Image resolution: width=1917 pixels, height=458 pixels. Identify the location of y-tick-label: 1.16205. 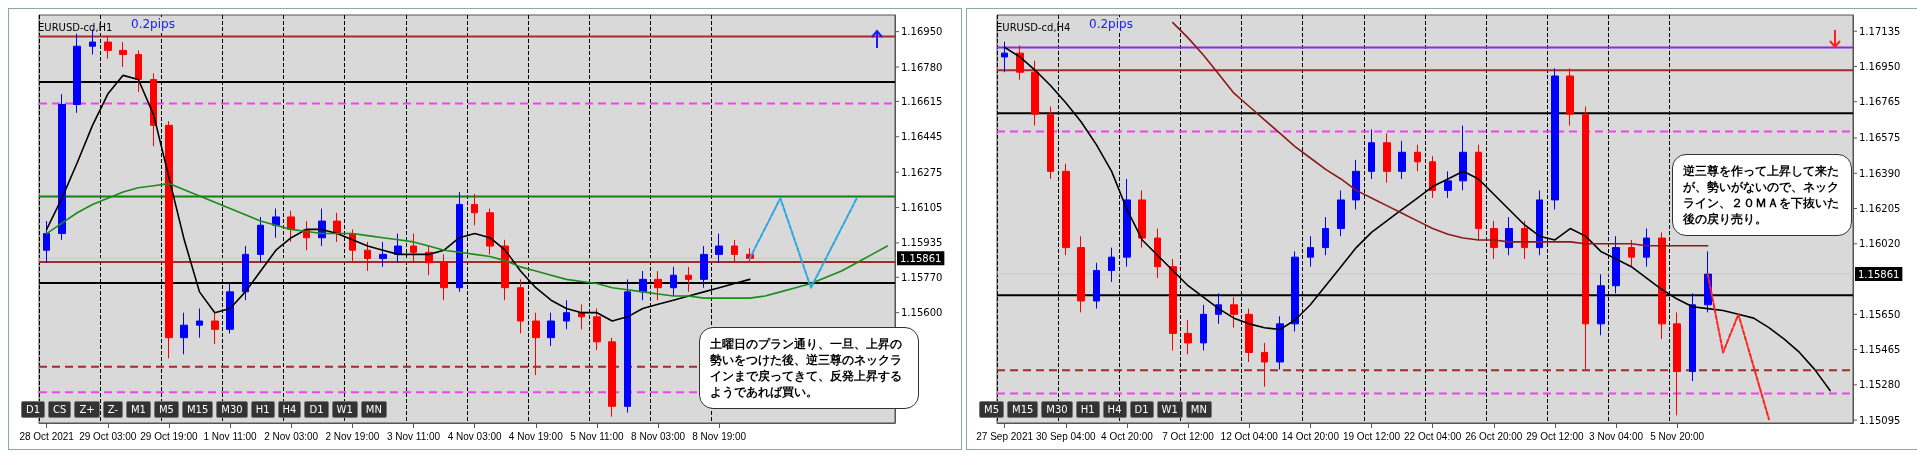
(1880, 209).